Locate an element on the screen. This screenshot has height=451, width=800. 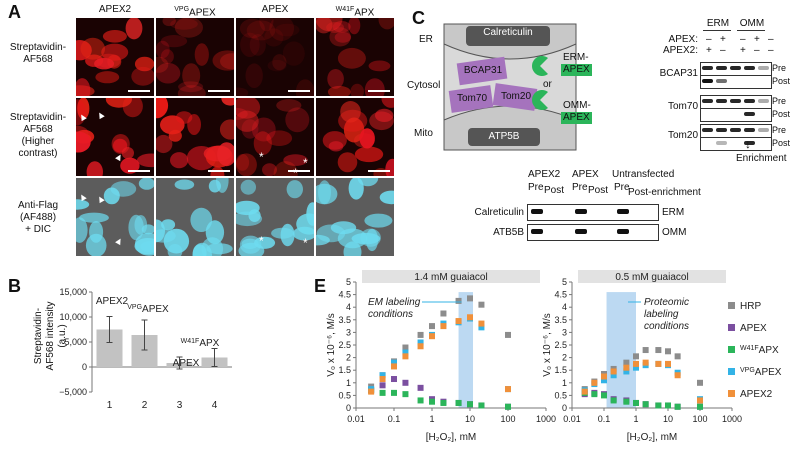
blot2-group-label: Untransfected is located at coordinates (643, 174).